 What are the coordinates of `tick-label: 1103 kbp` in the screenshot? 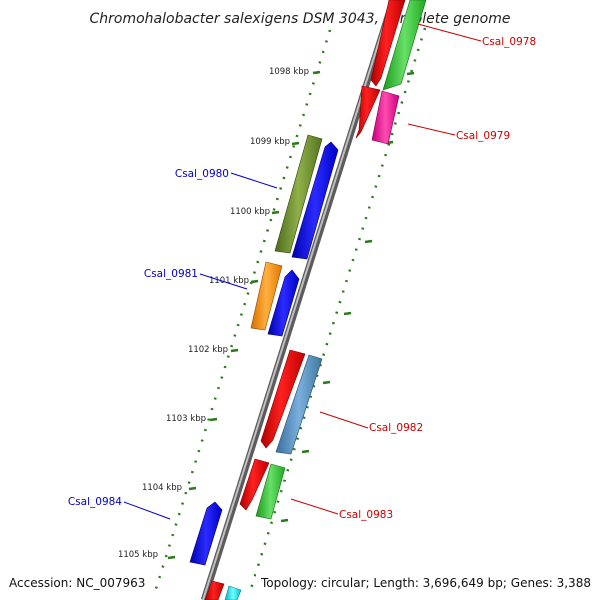 It's located at (186, 419).